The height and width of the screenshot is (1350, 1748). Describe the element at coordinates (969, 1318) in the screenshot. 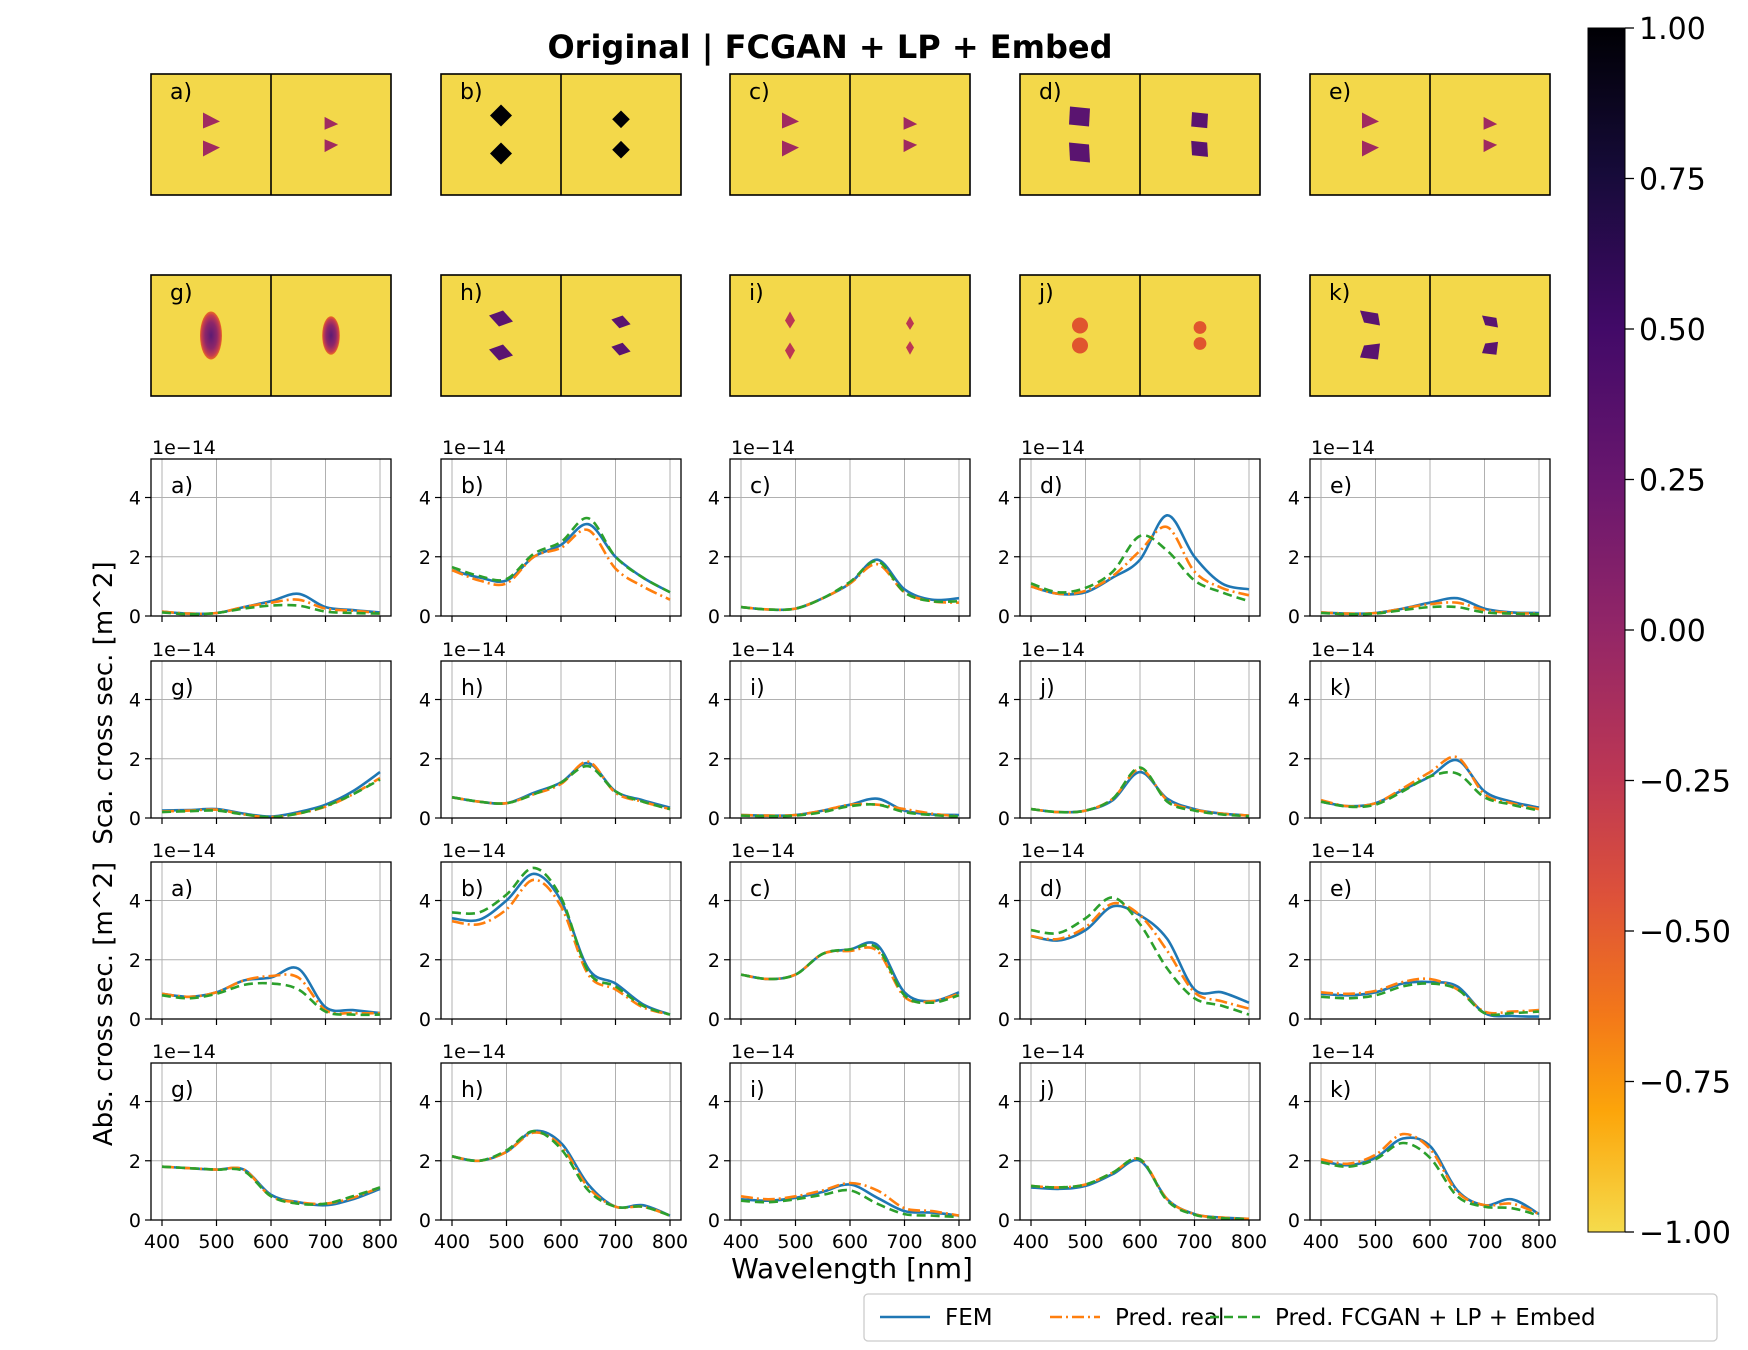

I see `legend-label-fem: FEM` at that location.